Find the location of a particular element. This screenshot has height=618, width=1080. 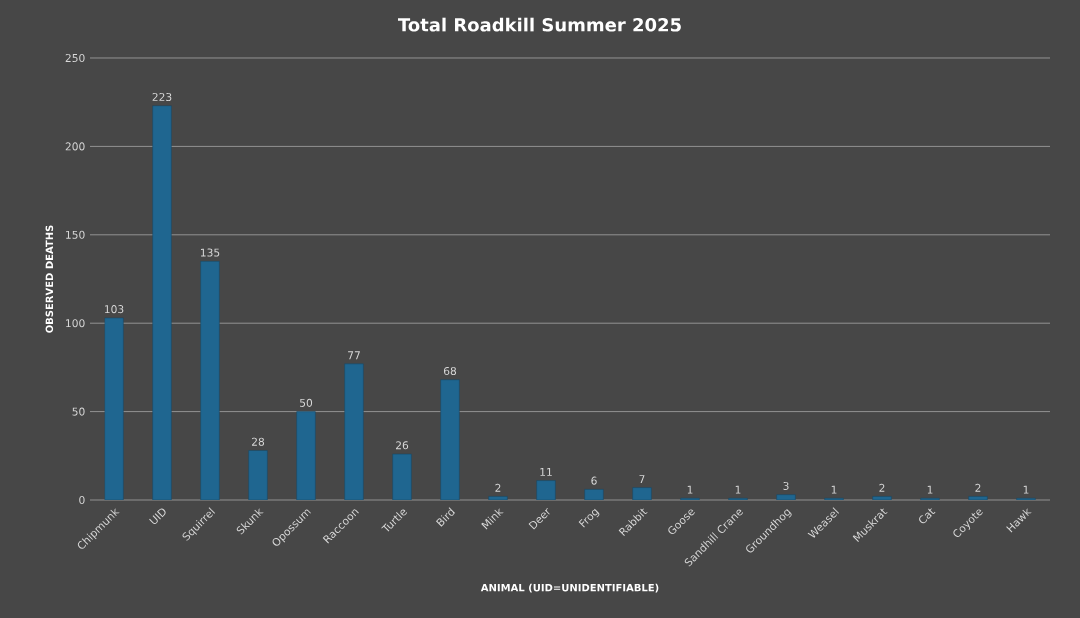

y-tick-label: 0 is located at coordinates (82, 500).